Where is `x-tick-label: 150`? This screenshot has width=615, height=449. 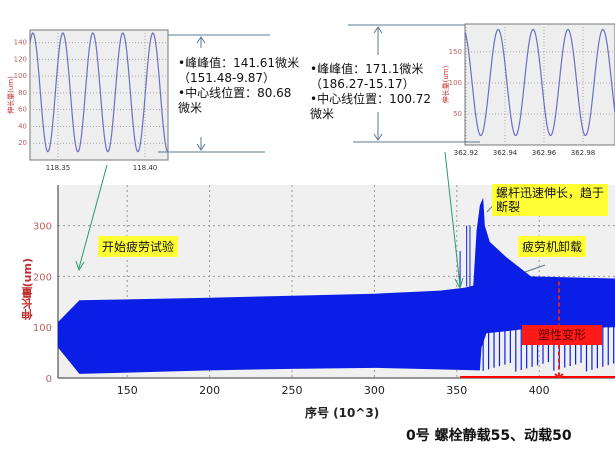
x-tick-label: 150 is located at coordinates (127, 390).